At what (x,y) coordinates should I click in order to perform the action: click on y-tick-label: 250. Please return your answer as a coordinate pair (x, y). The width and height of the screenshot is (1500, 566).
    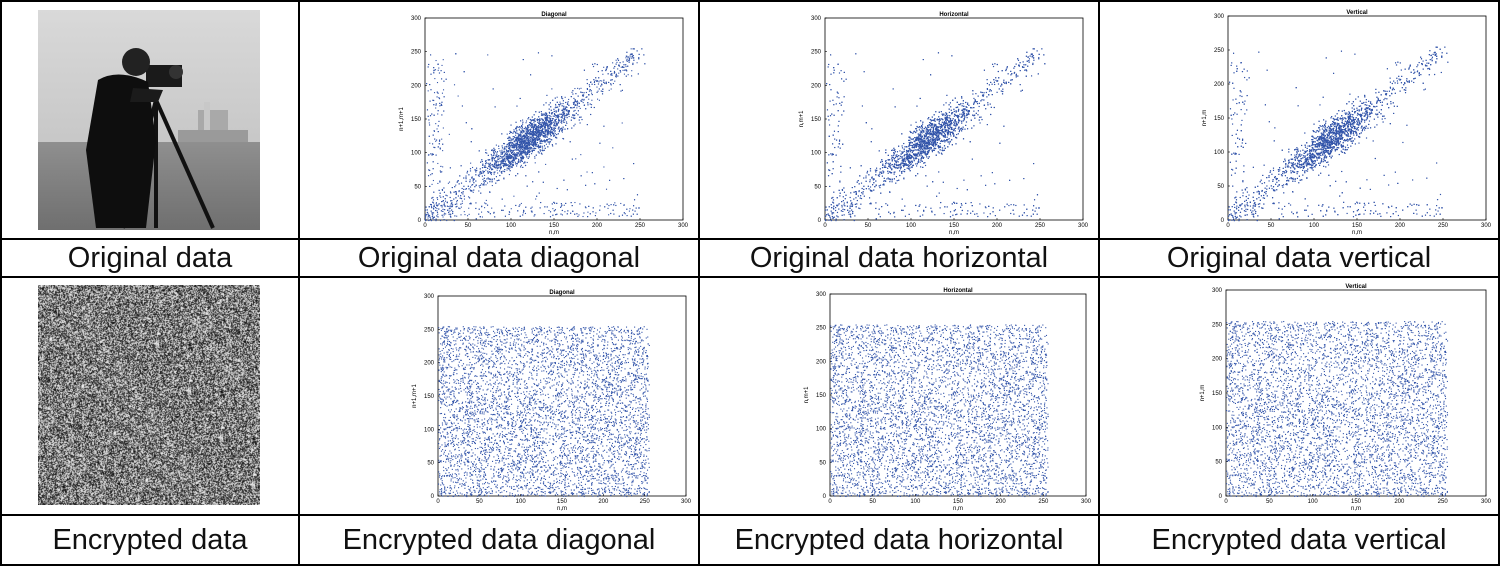
    Looking at the image, I should click on (816, 53).